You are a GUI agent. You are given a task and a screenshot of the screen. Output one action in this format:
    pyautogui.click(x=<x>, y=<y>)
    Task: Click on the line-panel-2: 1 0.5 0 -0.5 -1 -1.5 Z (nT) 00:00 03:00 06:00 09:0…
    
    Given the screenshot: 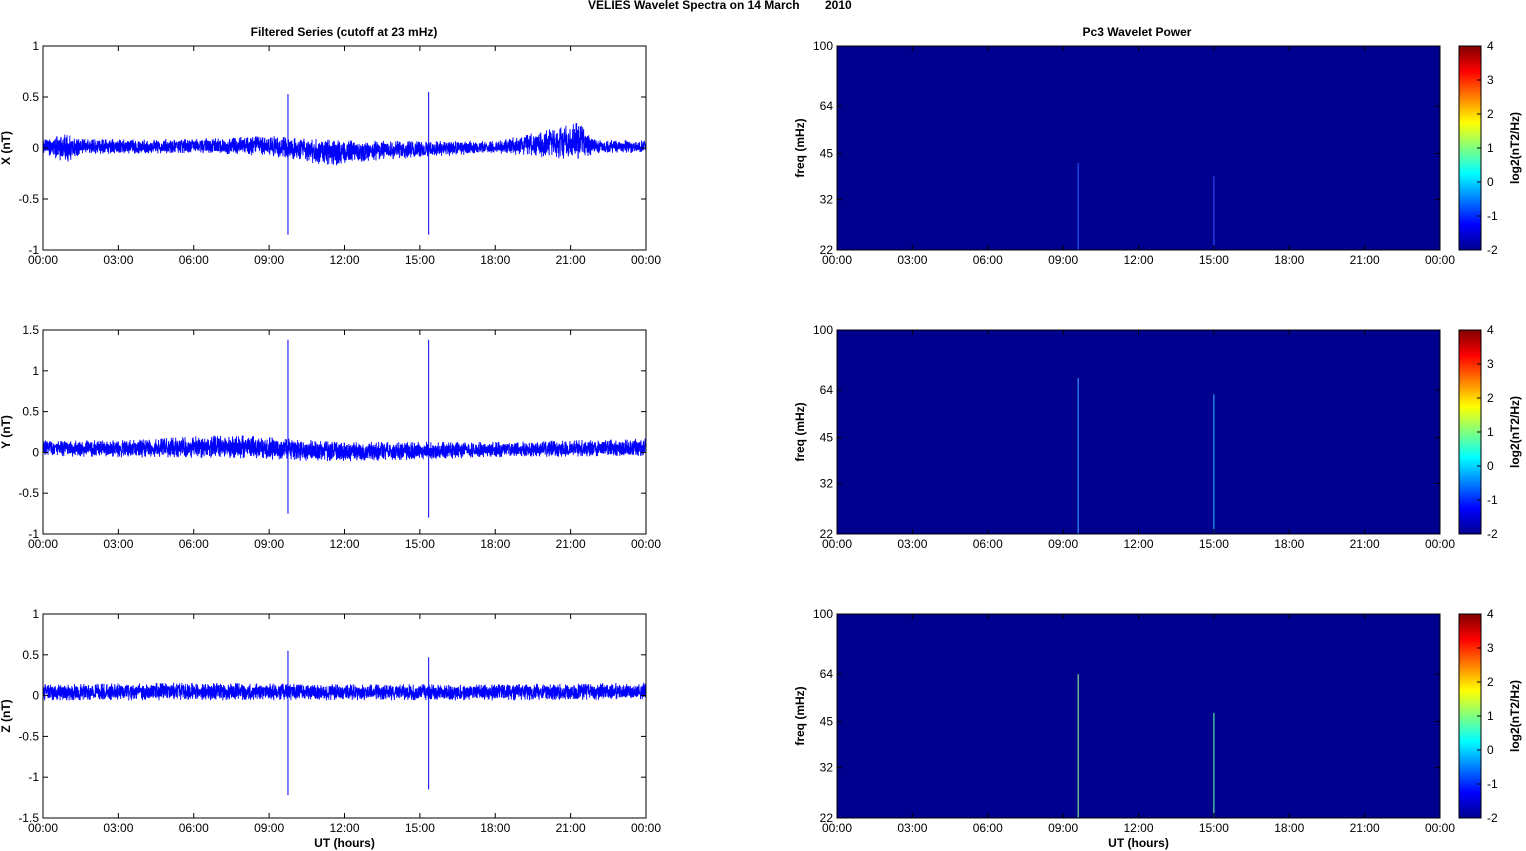 What is the action you would take?
    pyautogui.click(x=330, y=728)
    